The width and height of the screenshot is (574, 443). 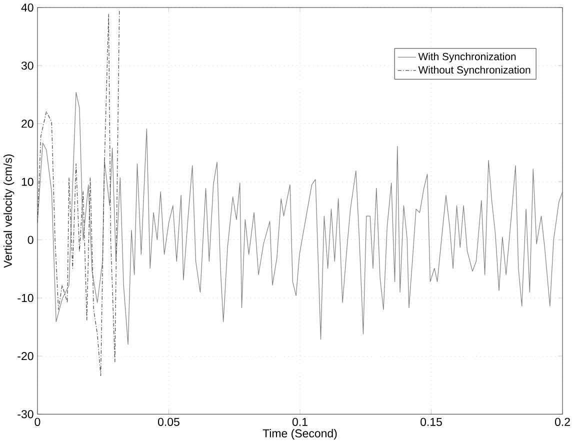 I want to click on y-axis-title: Vertical velocity (cm/s), so click(x=8, y=211).